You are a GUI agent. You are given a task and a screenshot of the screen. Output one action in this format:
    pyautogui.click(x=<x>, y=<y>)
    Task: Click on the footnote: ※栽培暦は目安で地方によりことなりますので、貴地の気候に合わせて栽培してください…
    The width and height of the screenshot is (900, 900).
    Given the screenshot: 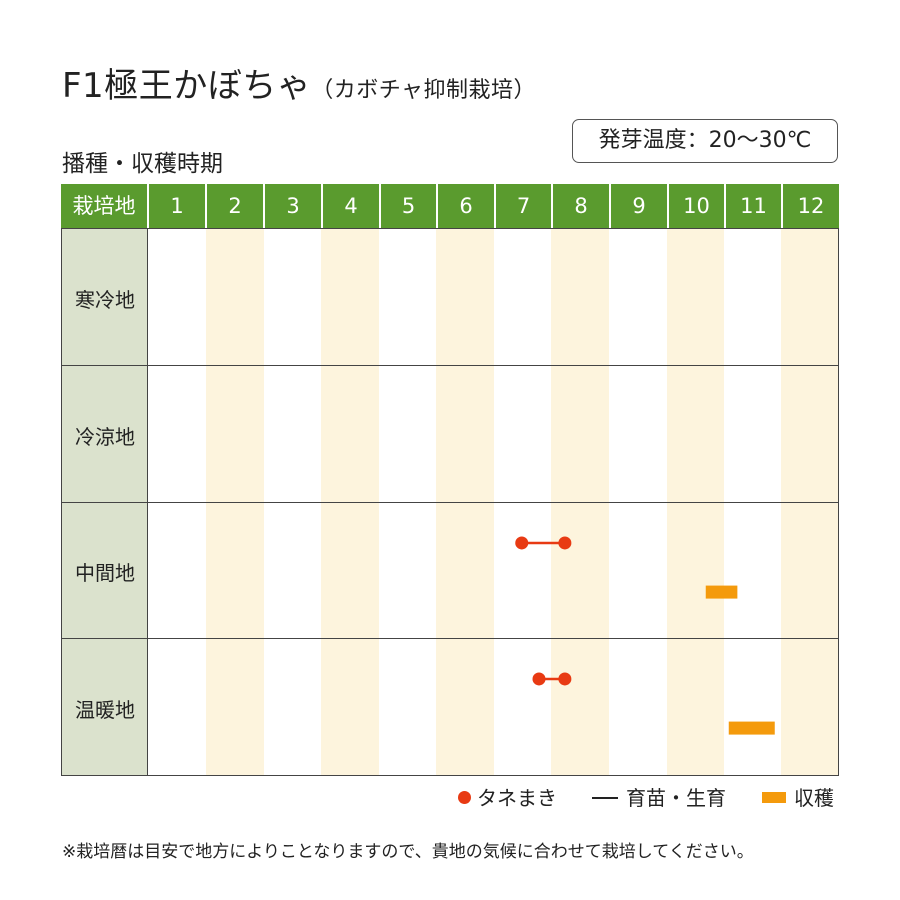 What is the action you would take?
    pyautogui.click(x=408, y=852)
    